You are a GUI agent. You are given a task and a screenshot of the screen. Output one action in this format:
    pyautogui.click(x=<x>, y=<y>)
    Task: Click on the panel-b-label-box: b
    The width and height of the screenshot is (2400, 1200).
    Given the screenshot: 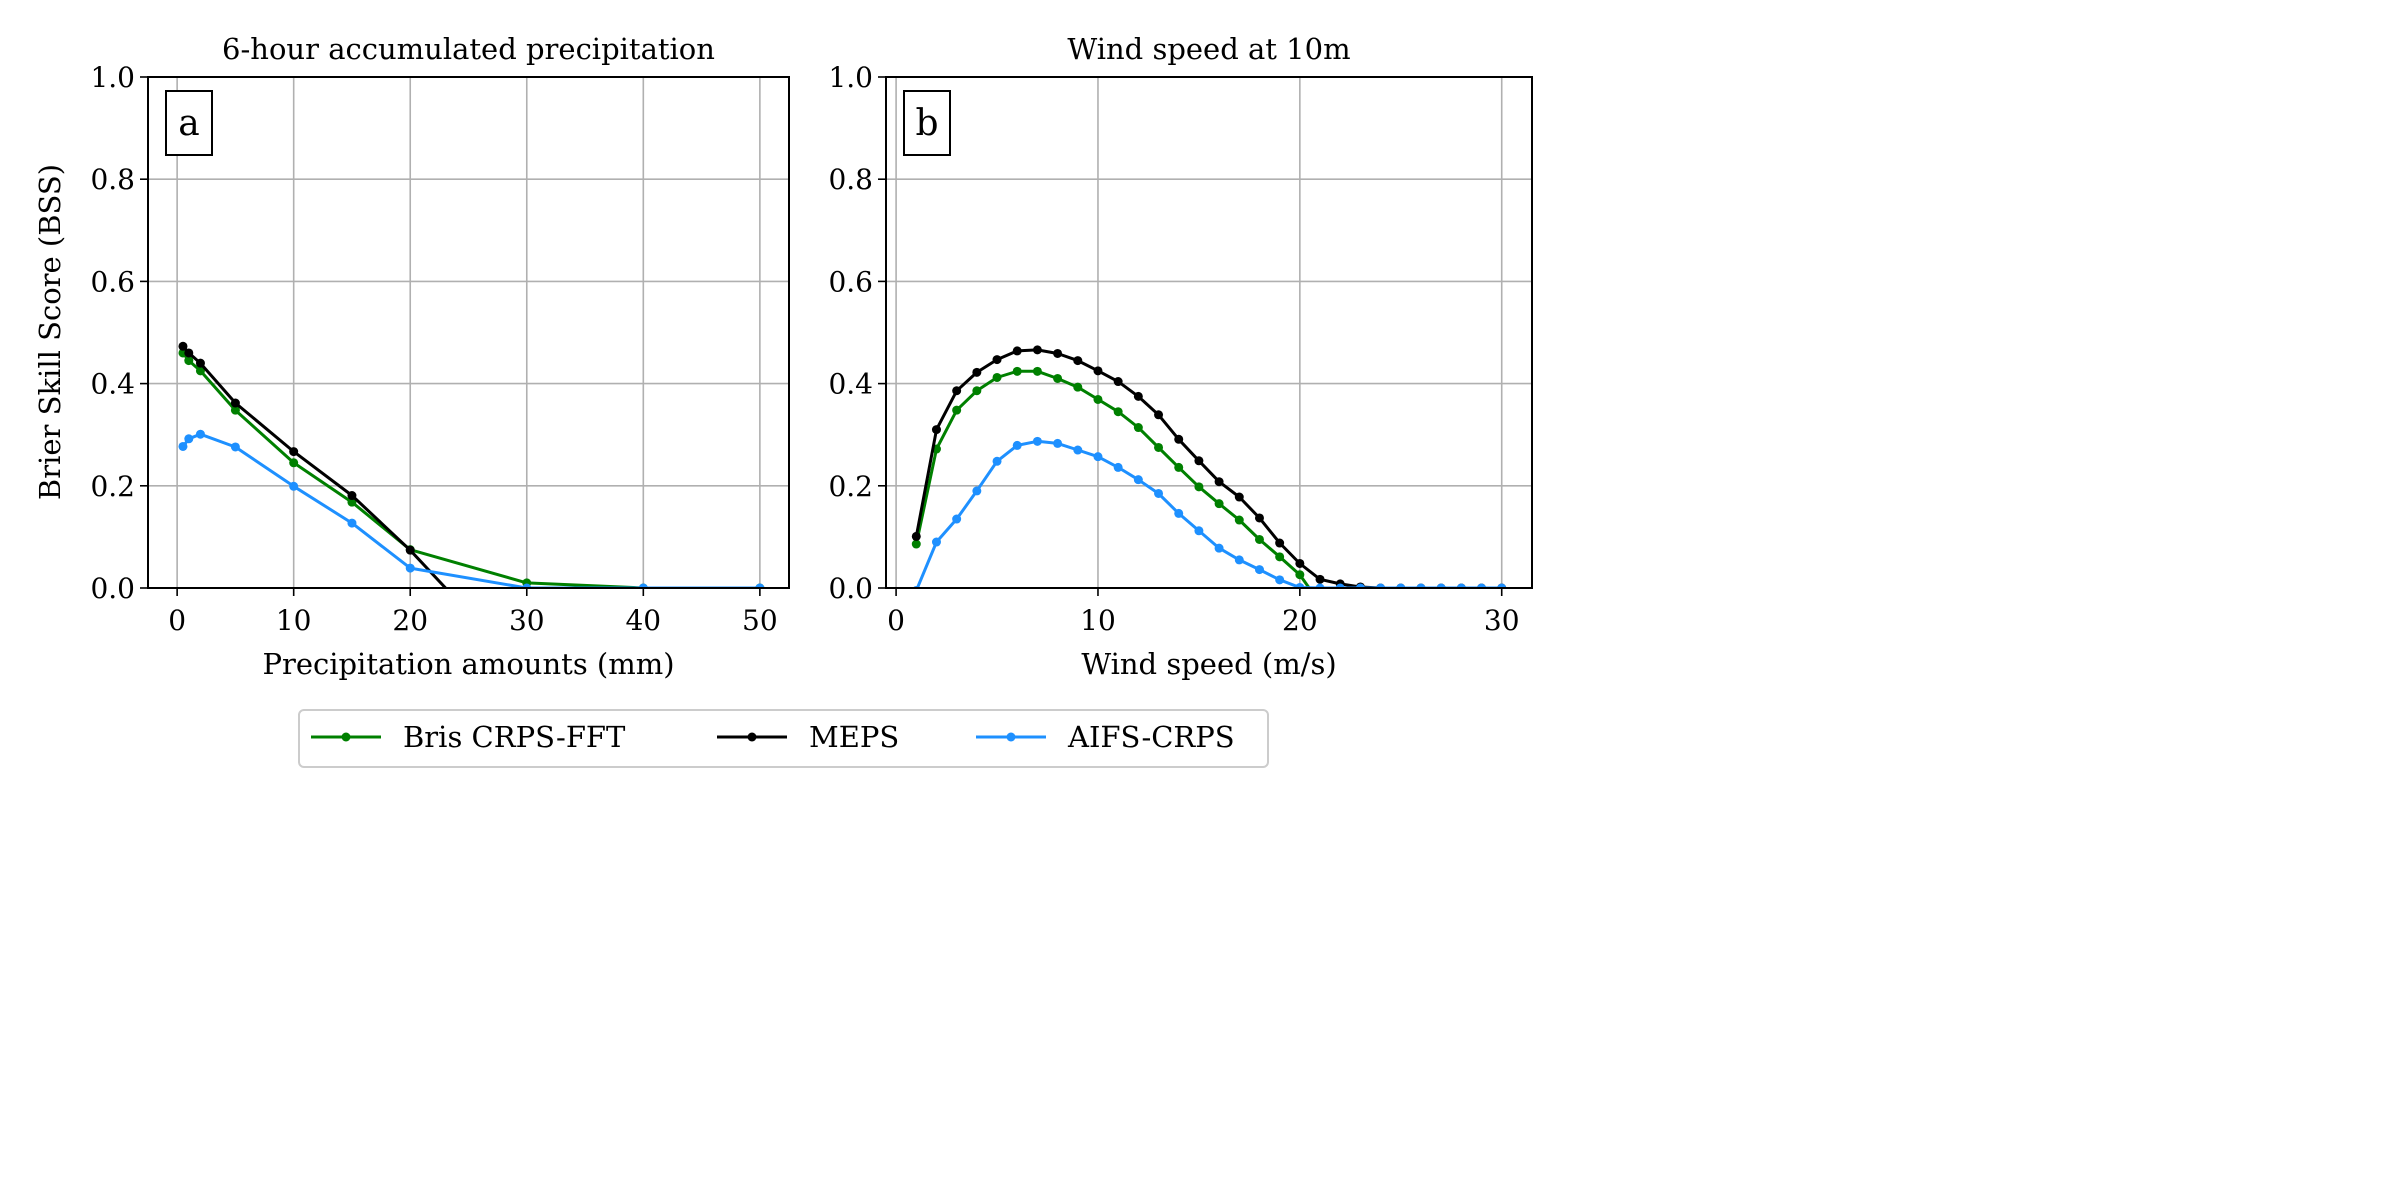 What is the action you would take?
    pyautogui.click(x=927, y=123)
    